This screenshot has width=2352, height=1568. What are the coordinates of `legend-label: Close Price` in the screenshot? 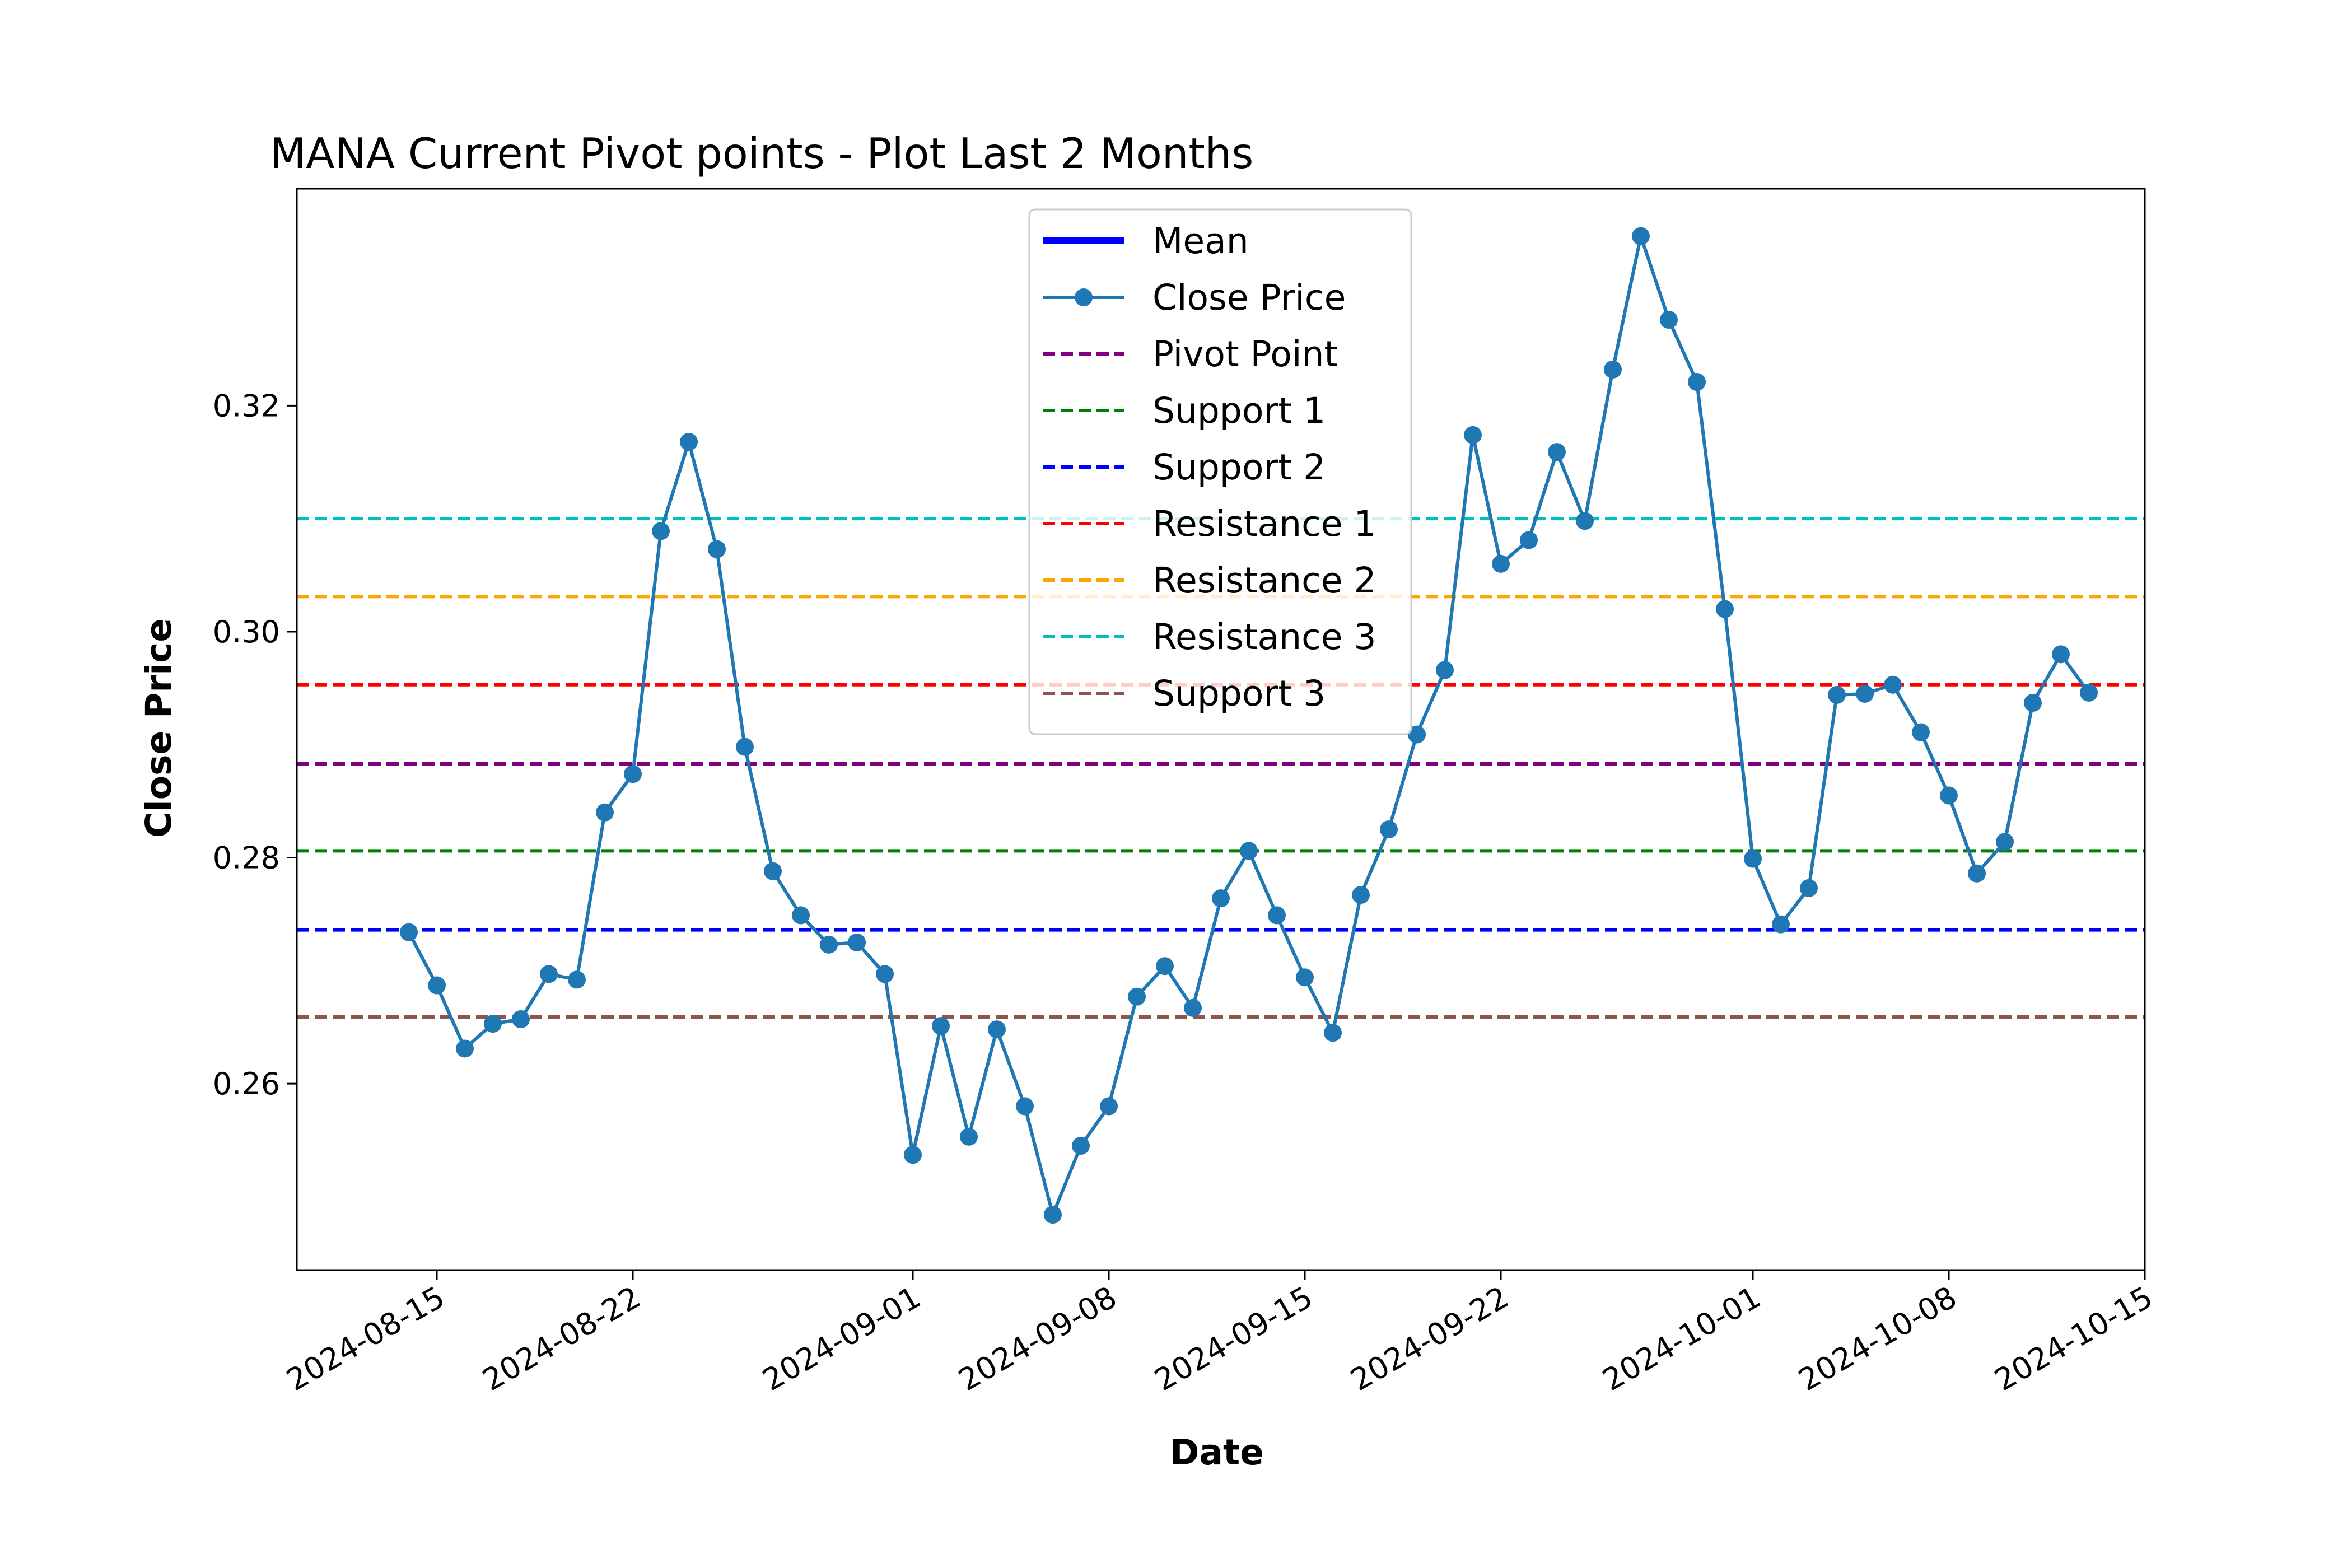 It's located at (1249, 297).